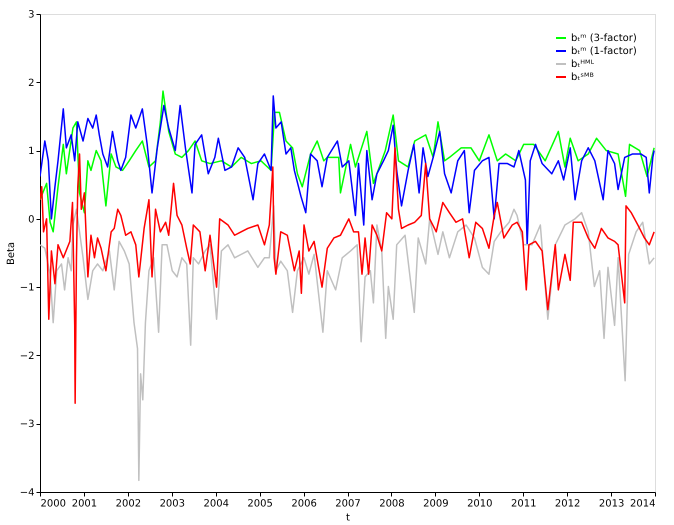 Image resolution: width=674 pixels, height=525 pixels. Describe the element at coordinates (31, 152) in the screenshot. I see `y-tick-label: 1` at that location.